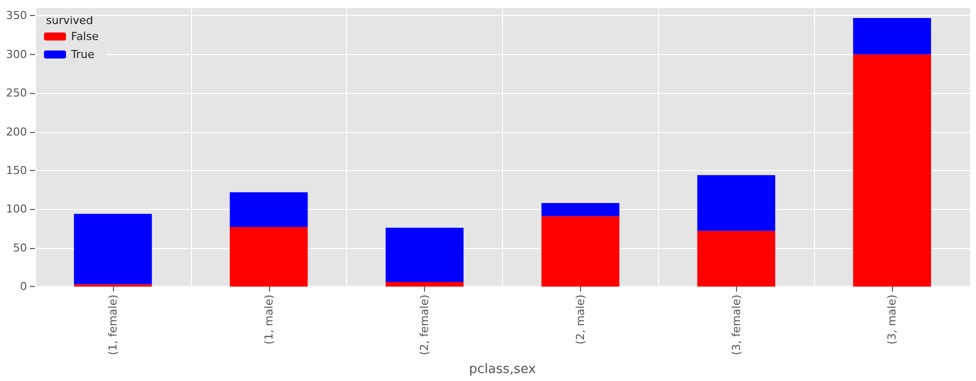 The image size is (976, 381). What do you see at coordinates (580, 319) in the screenshot?
I see `x-tick-label: (2, male)` at bounding box center [580, 319].